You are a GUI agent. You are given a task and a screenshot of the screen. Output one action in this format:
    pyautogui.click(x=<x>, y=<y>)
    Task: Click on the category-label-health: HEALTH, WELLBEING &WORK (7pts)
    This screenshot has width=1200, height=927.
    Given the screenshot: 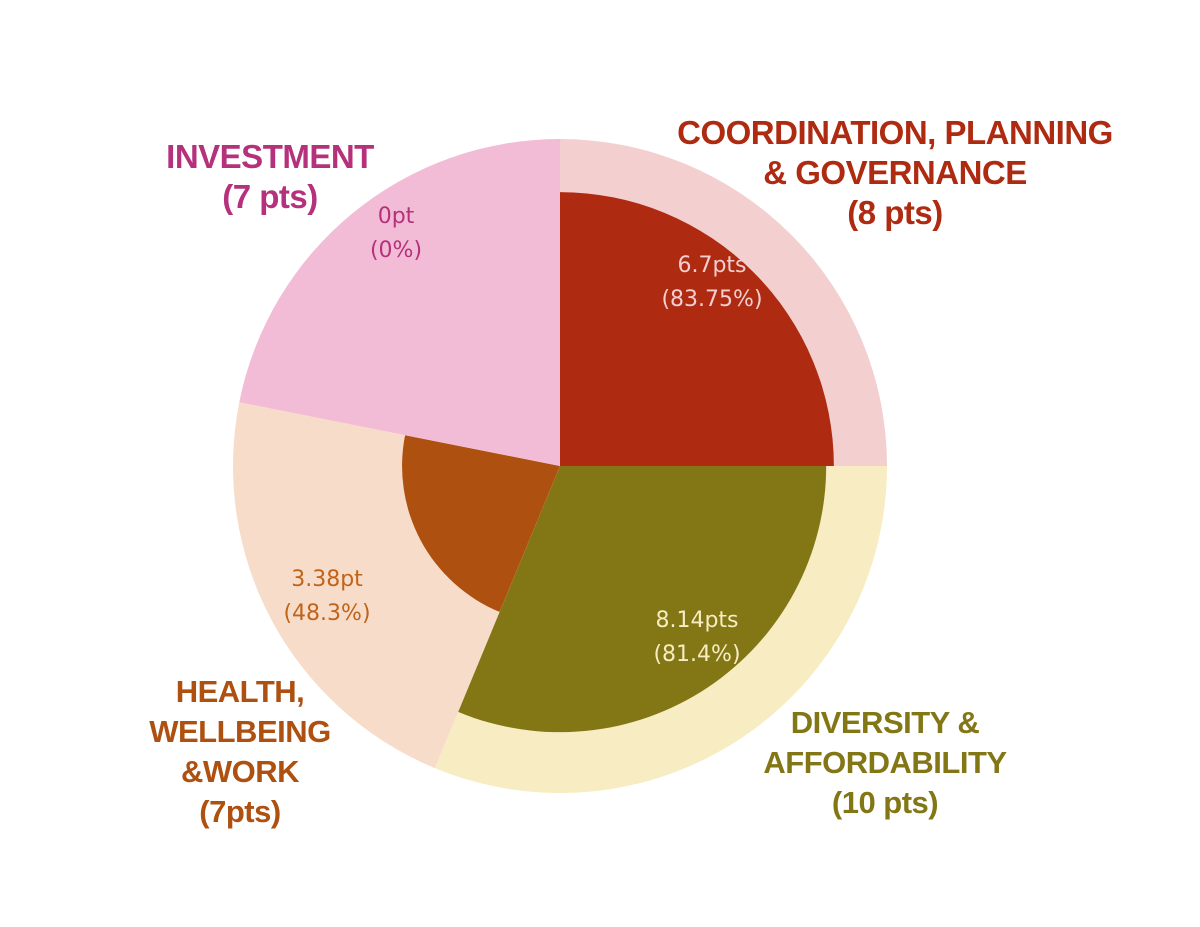 What is the action you would take?
    pyautogui.click(x=240, y=752)
    